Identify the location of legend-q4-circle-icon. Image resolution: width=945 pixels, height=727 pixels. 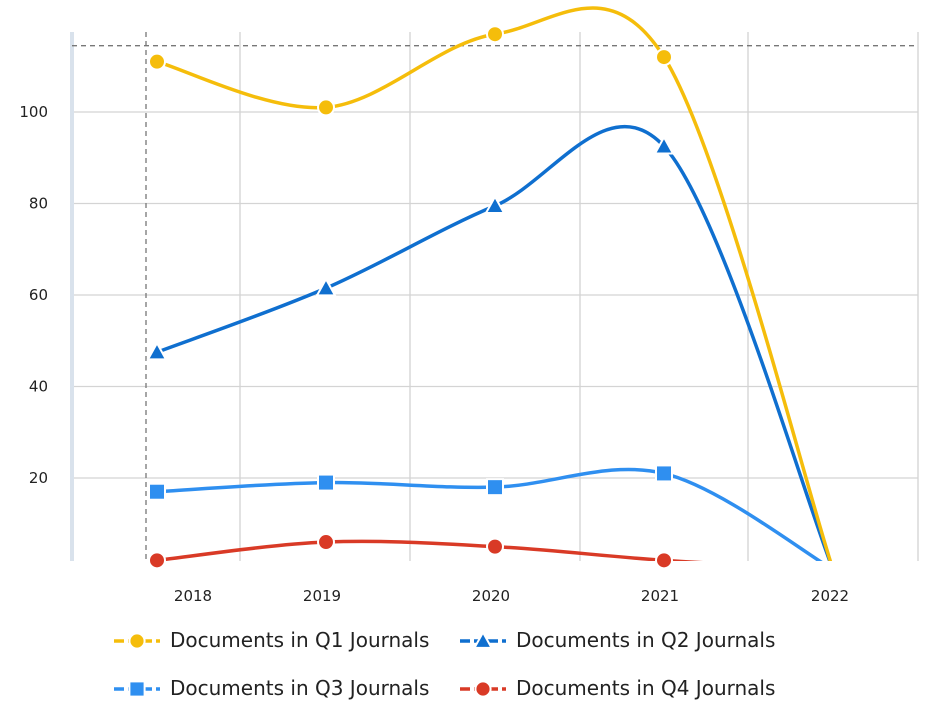
(483, 689).